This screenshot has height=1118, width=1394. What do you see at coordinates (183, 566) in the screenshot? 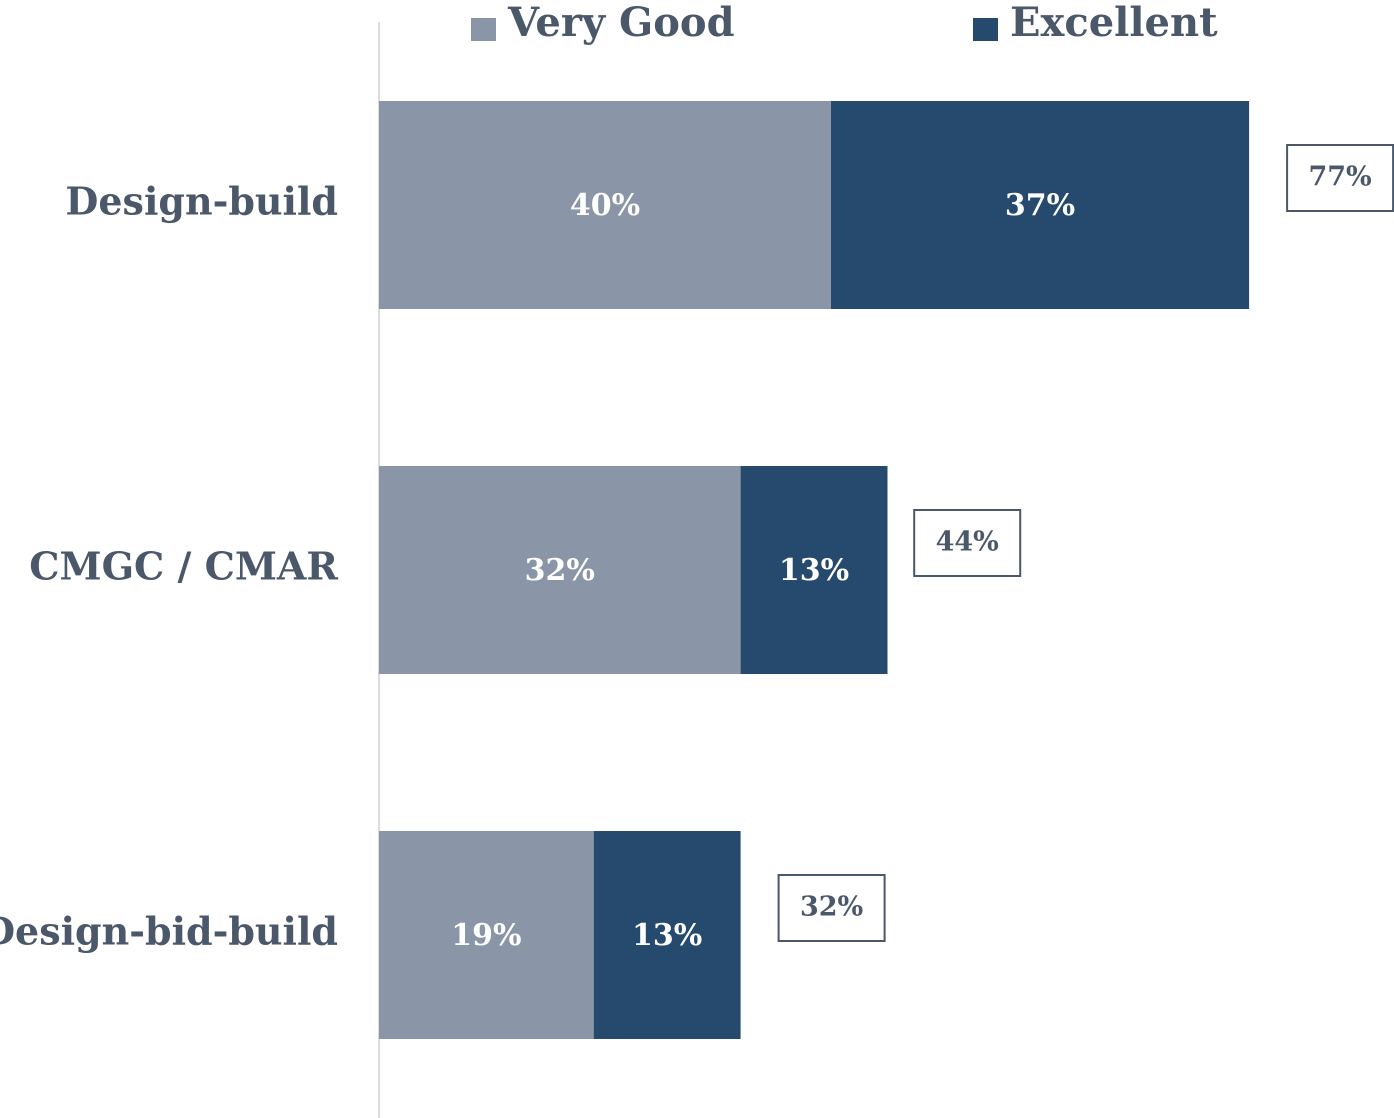
I see `category-label: CMGC / CMAR` at bounding box center [183, 566].